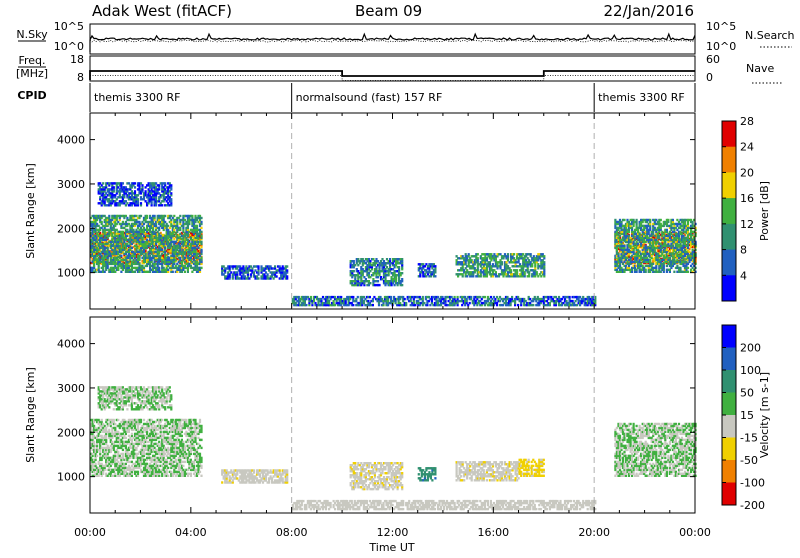  I want to click on beam-title: Beam 09, so click(388, 11).